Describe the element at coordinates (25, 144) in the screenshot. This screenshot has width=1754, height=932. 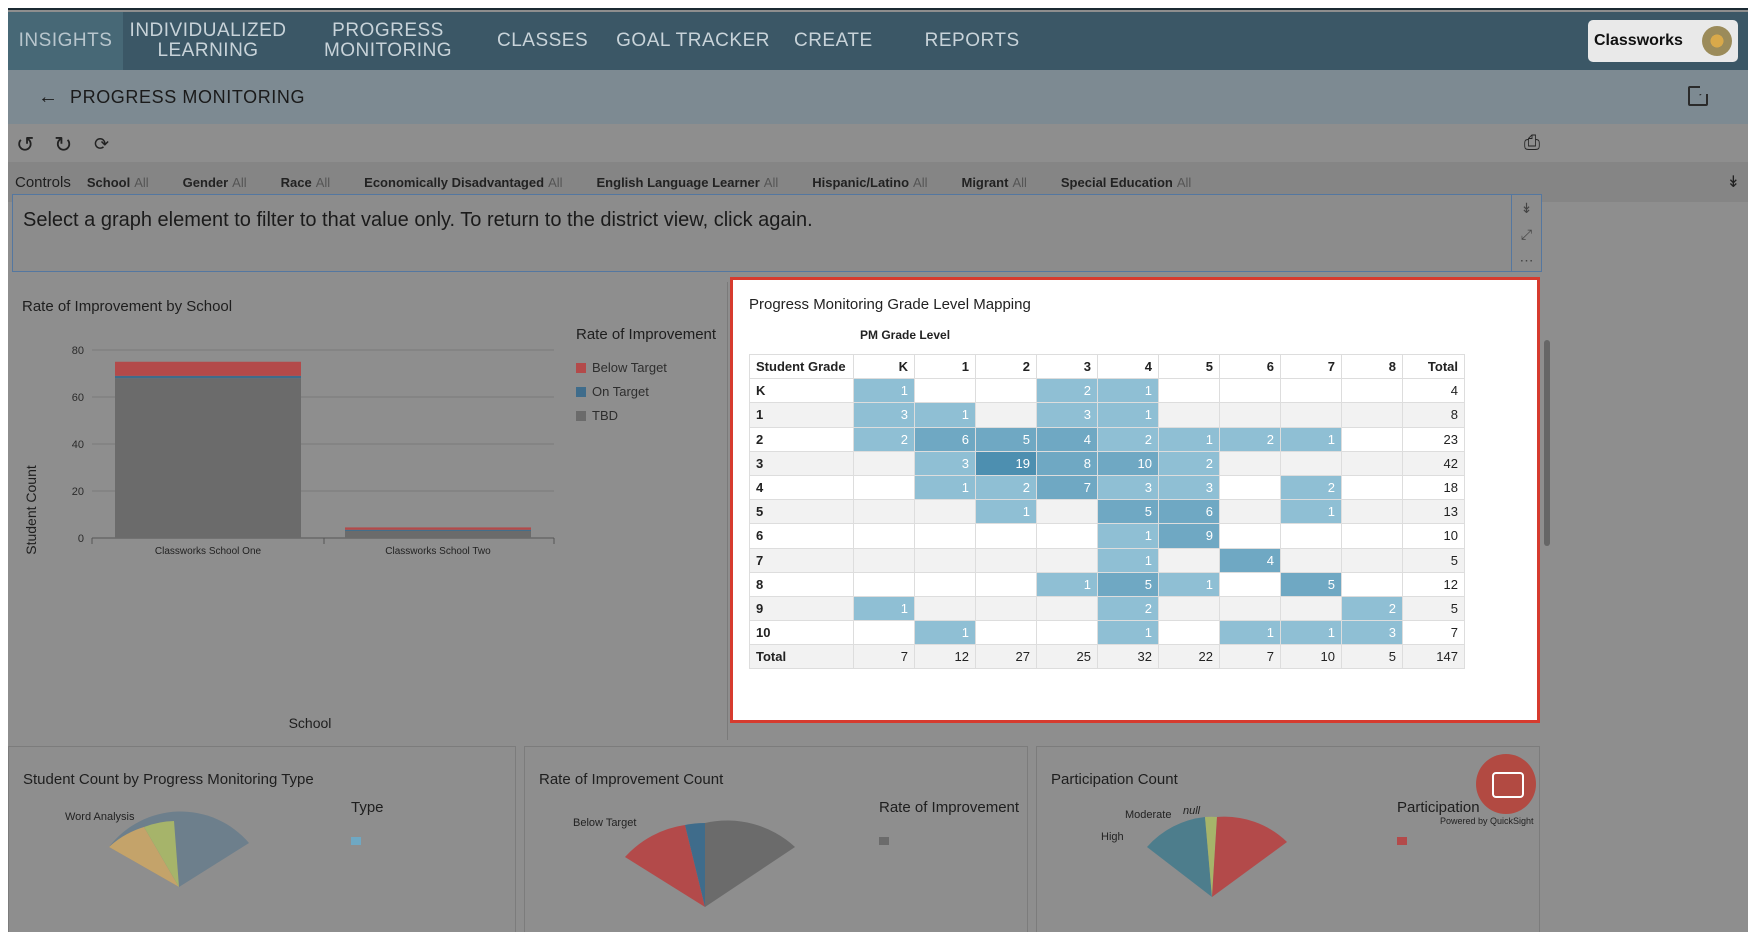
I see `undo-icon: ↺` at that location.